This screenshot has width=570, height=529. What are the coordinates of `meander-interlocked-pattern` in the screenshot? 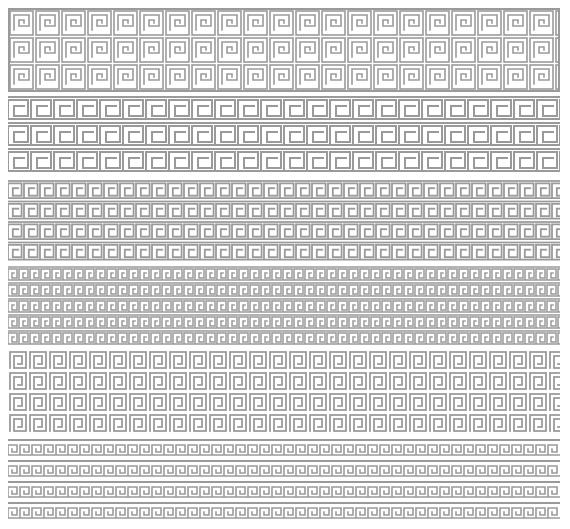 It's located at (284, 220).